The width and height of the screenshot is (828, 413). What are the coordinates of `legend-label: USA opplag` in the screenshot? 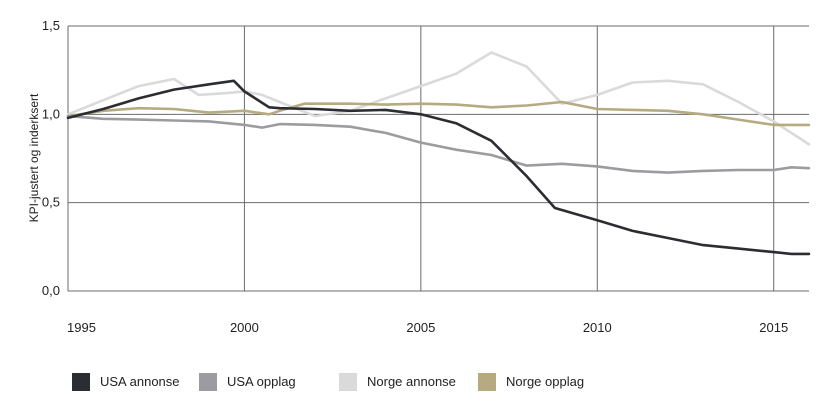 It's located at (261, 381).